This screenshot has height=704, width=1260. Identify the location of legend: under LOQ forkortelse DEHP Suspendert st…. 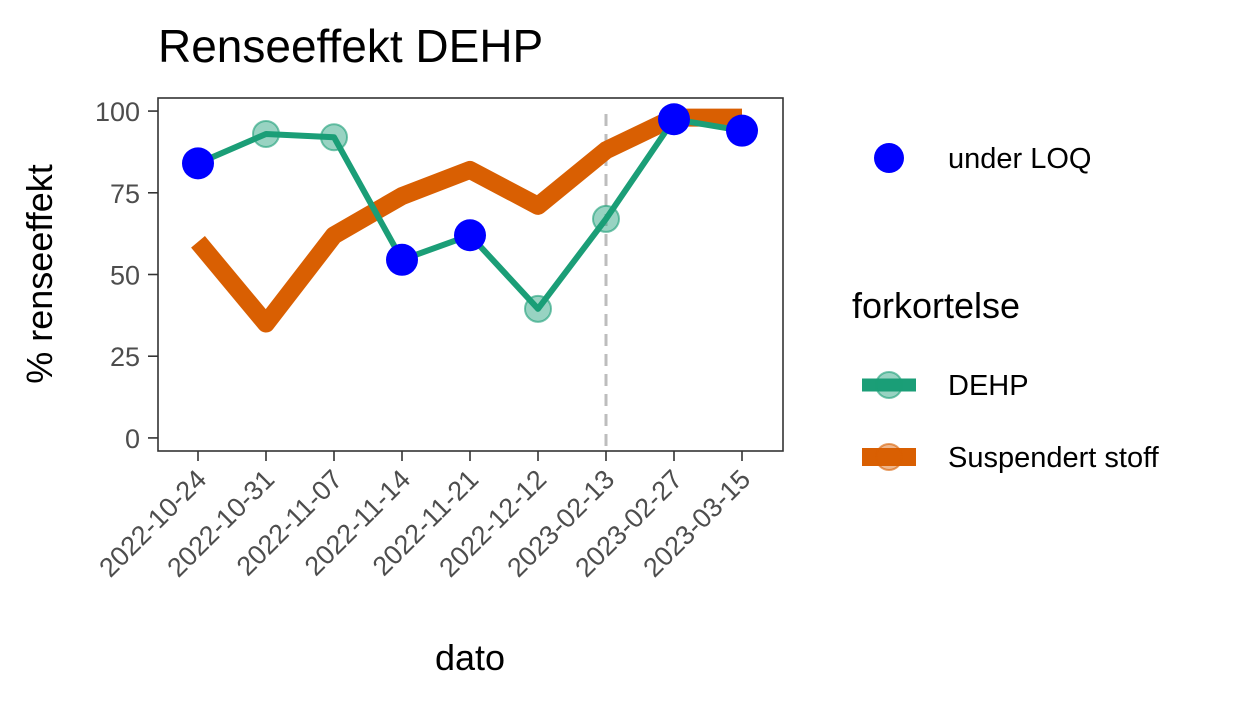
(1006, 308).